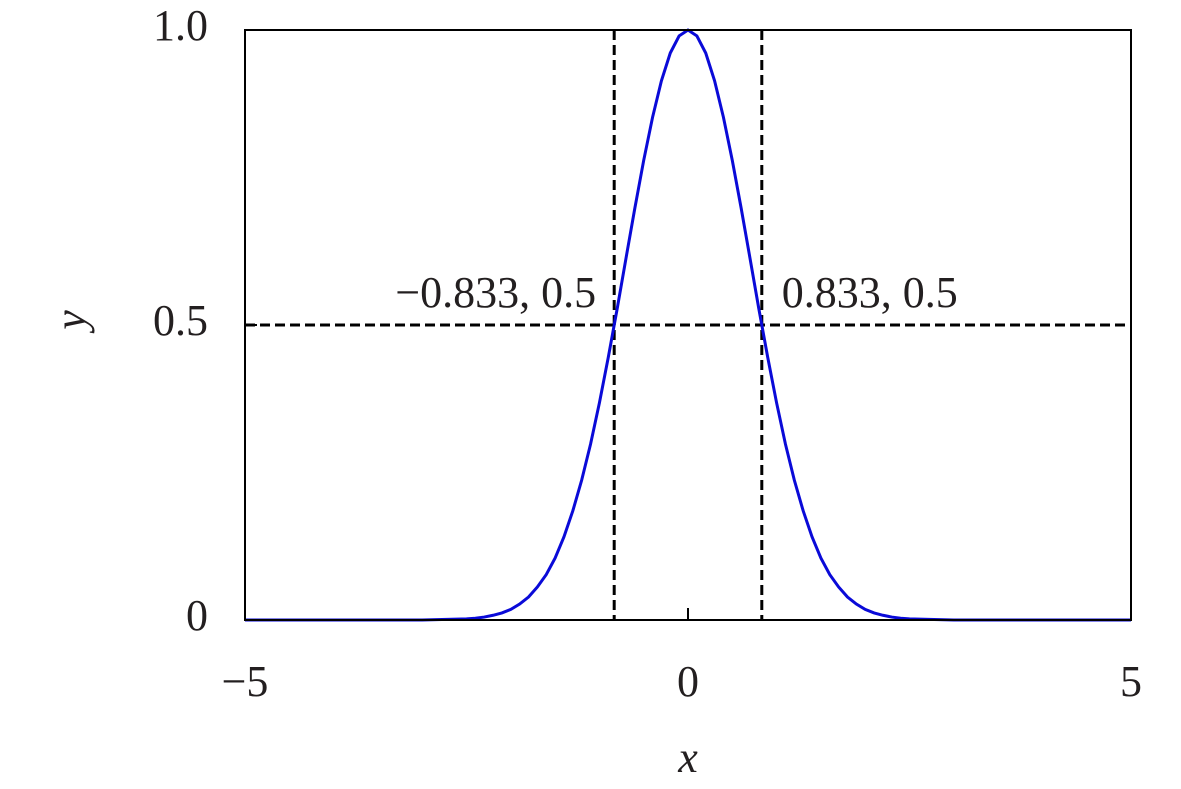  Describe the element at coordinates (870, 292) in the screenshot. I see `annotation: 0.833, 0.5` at that location.